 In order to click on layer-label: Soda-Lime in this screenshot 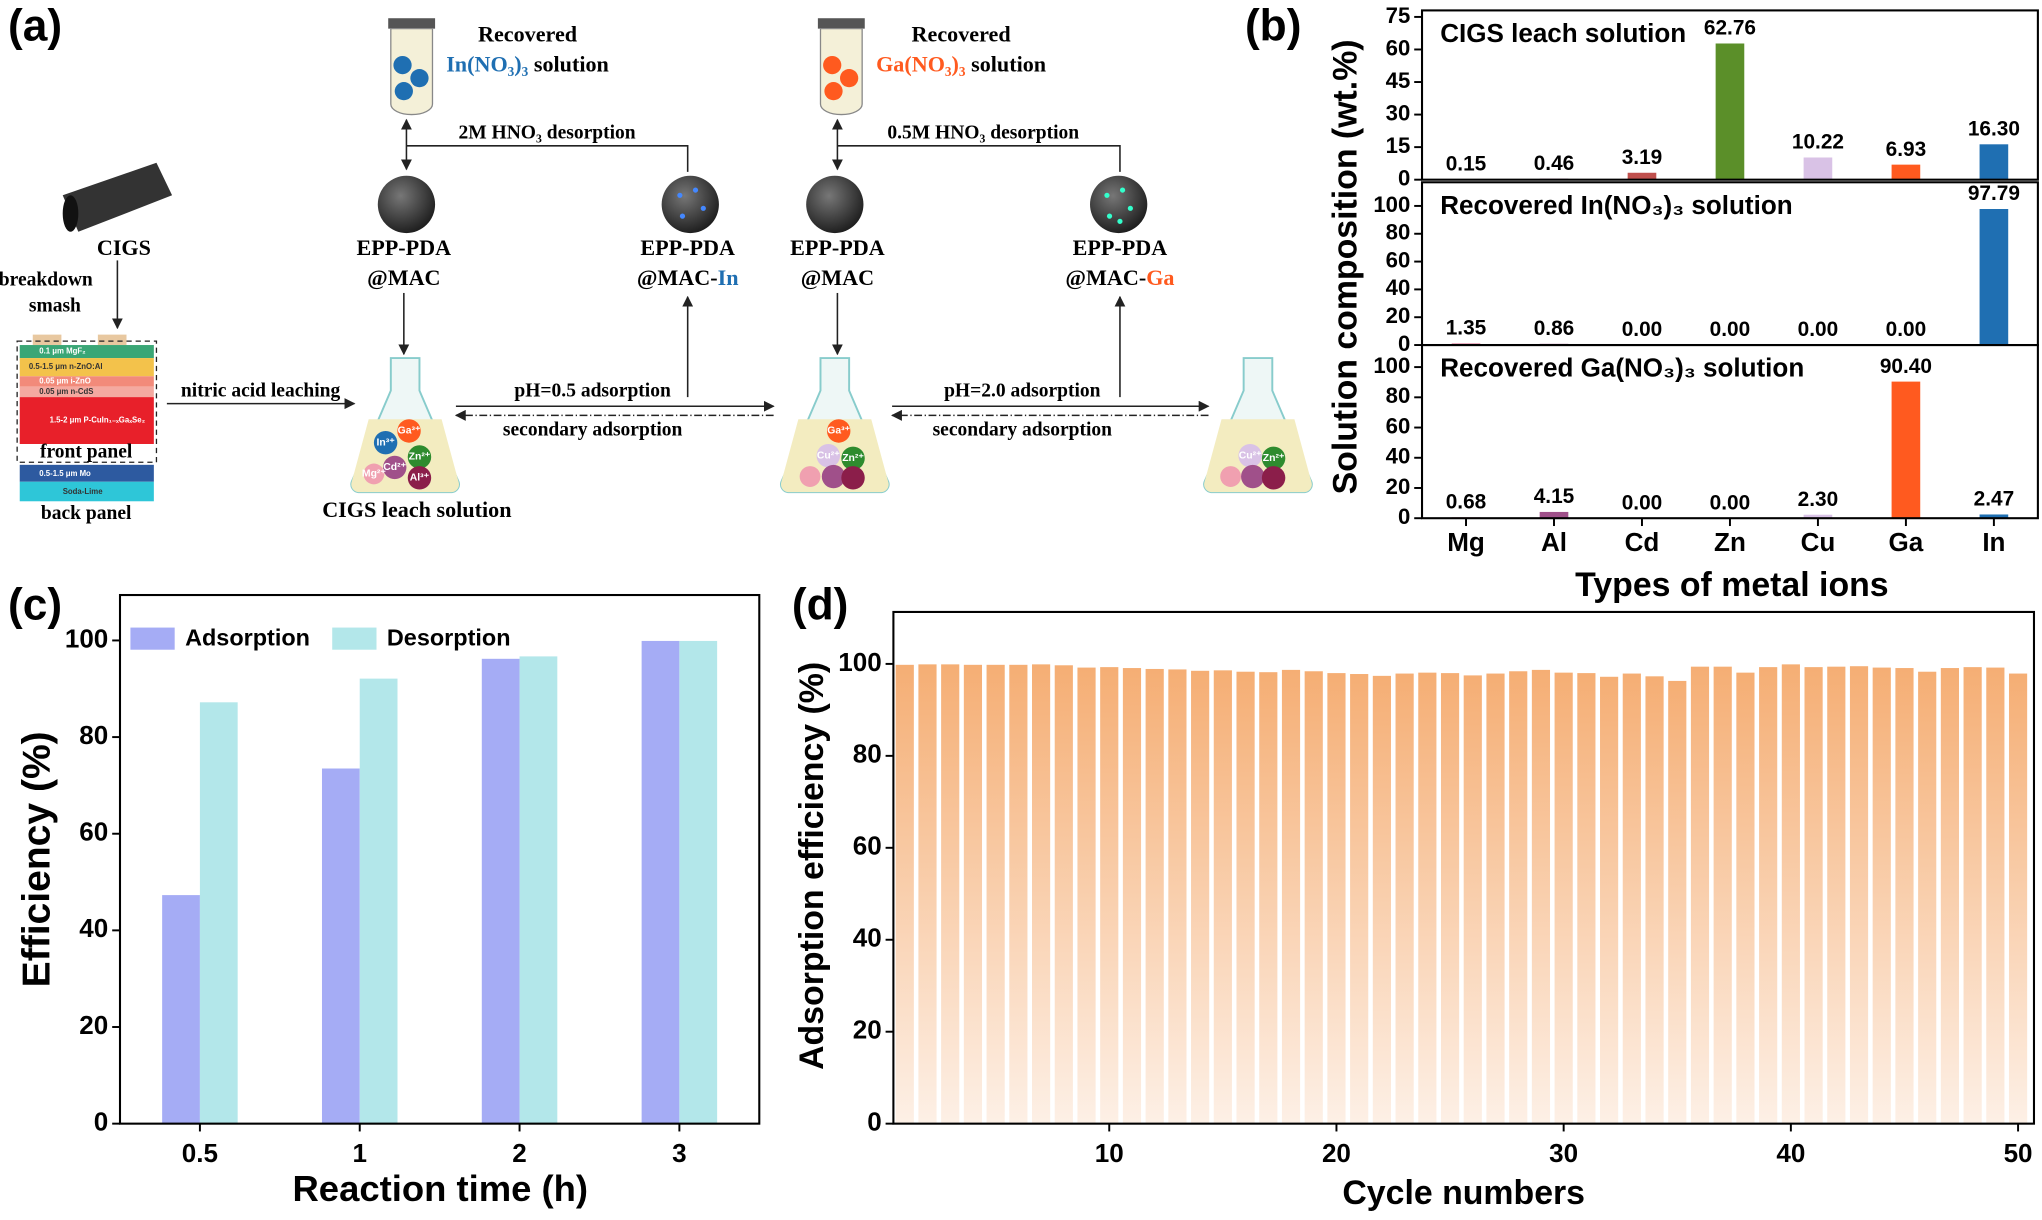, I will do `click(83, 491)`.